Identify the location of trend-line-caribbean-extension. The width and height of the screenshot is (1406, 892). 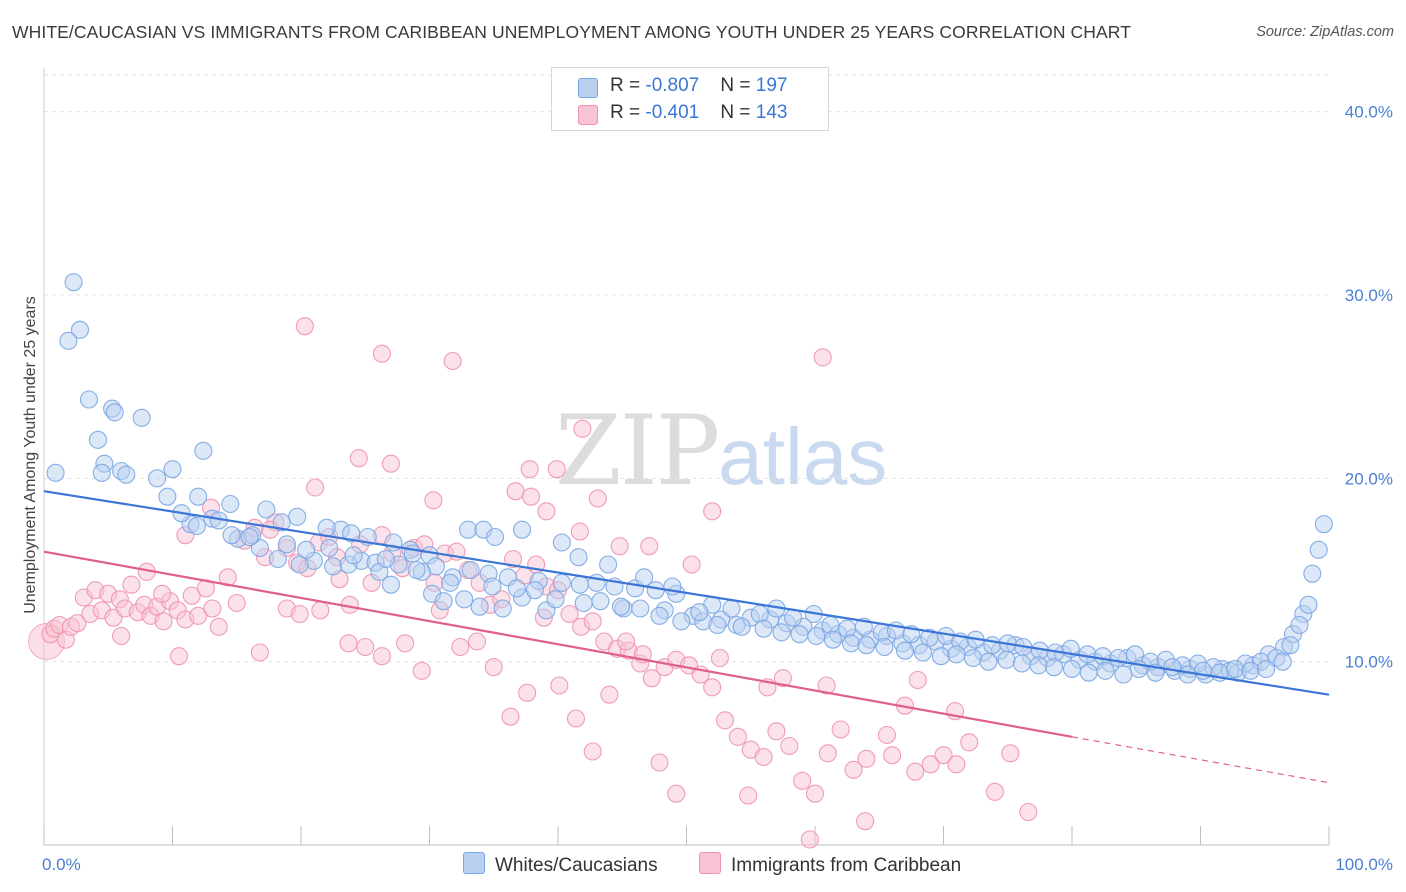
(1200, 760).